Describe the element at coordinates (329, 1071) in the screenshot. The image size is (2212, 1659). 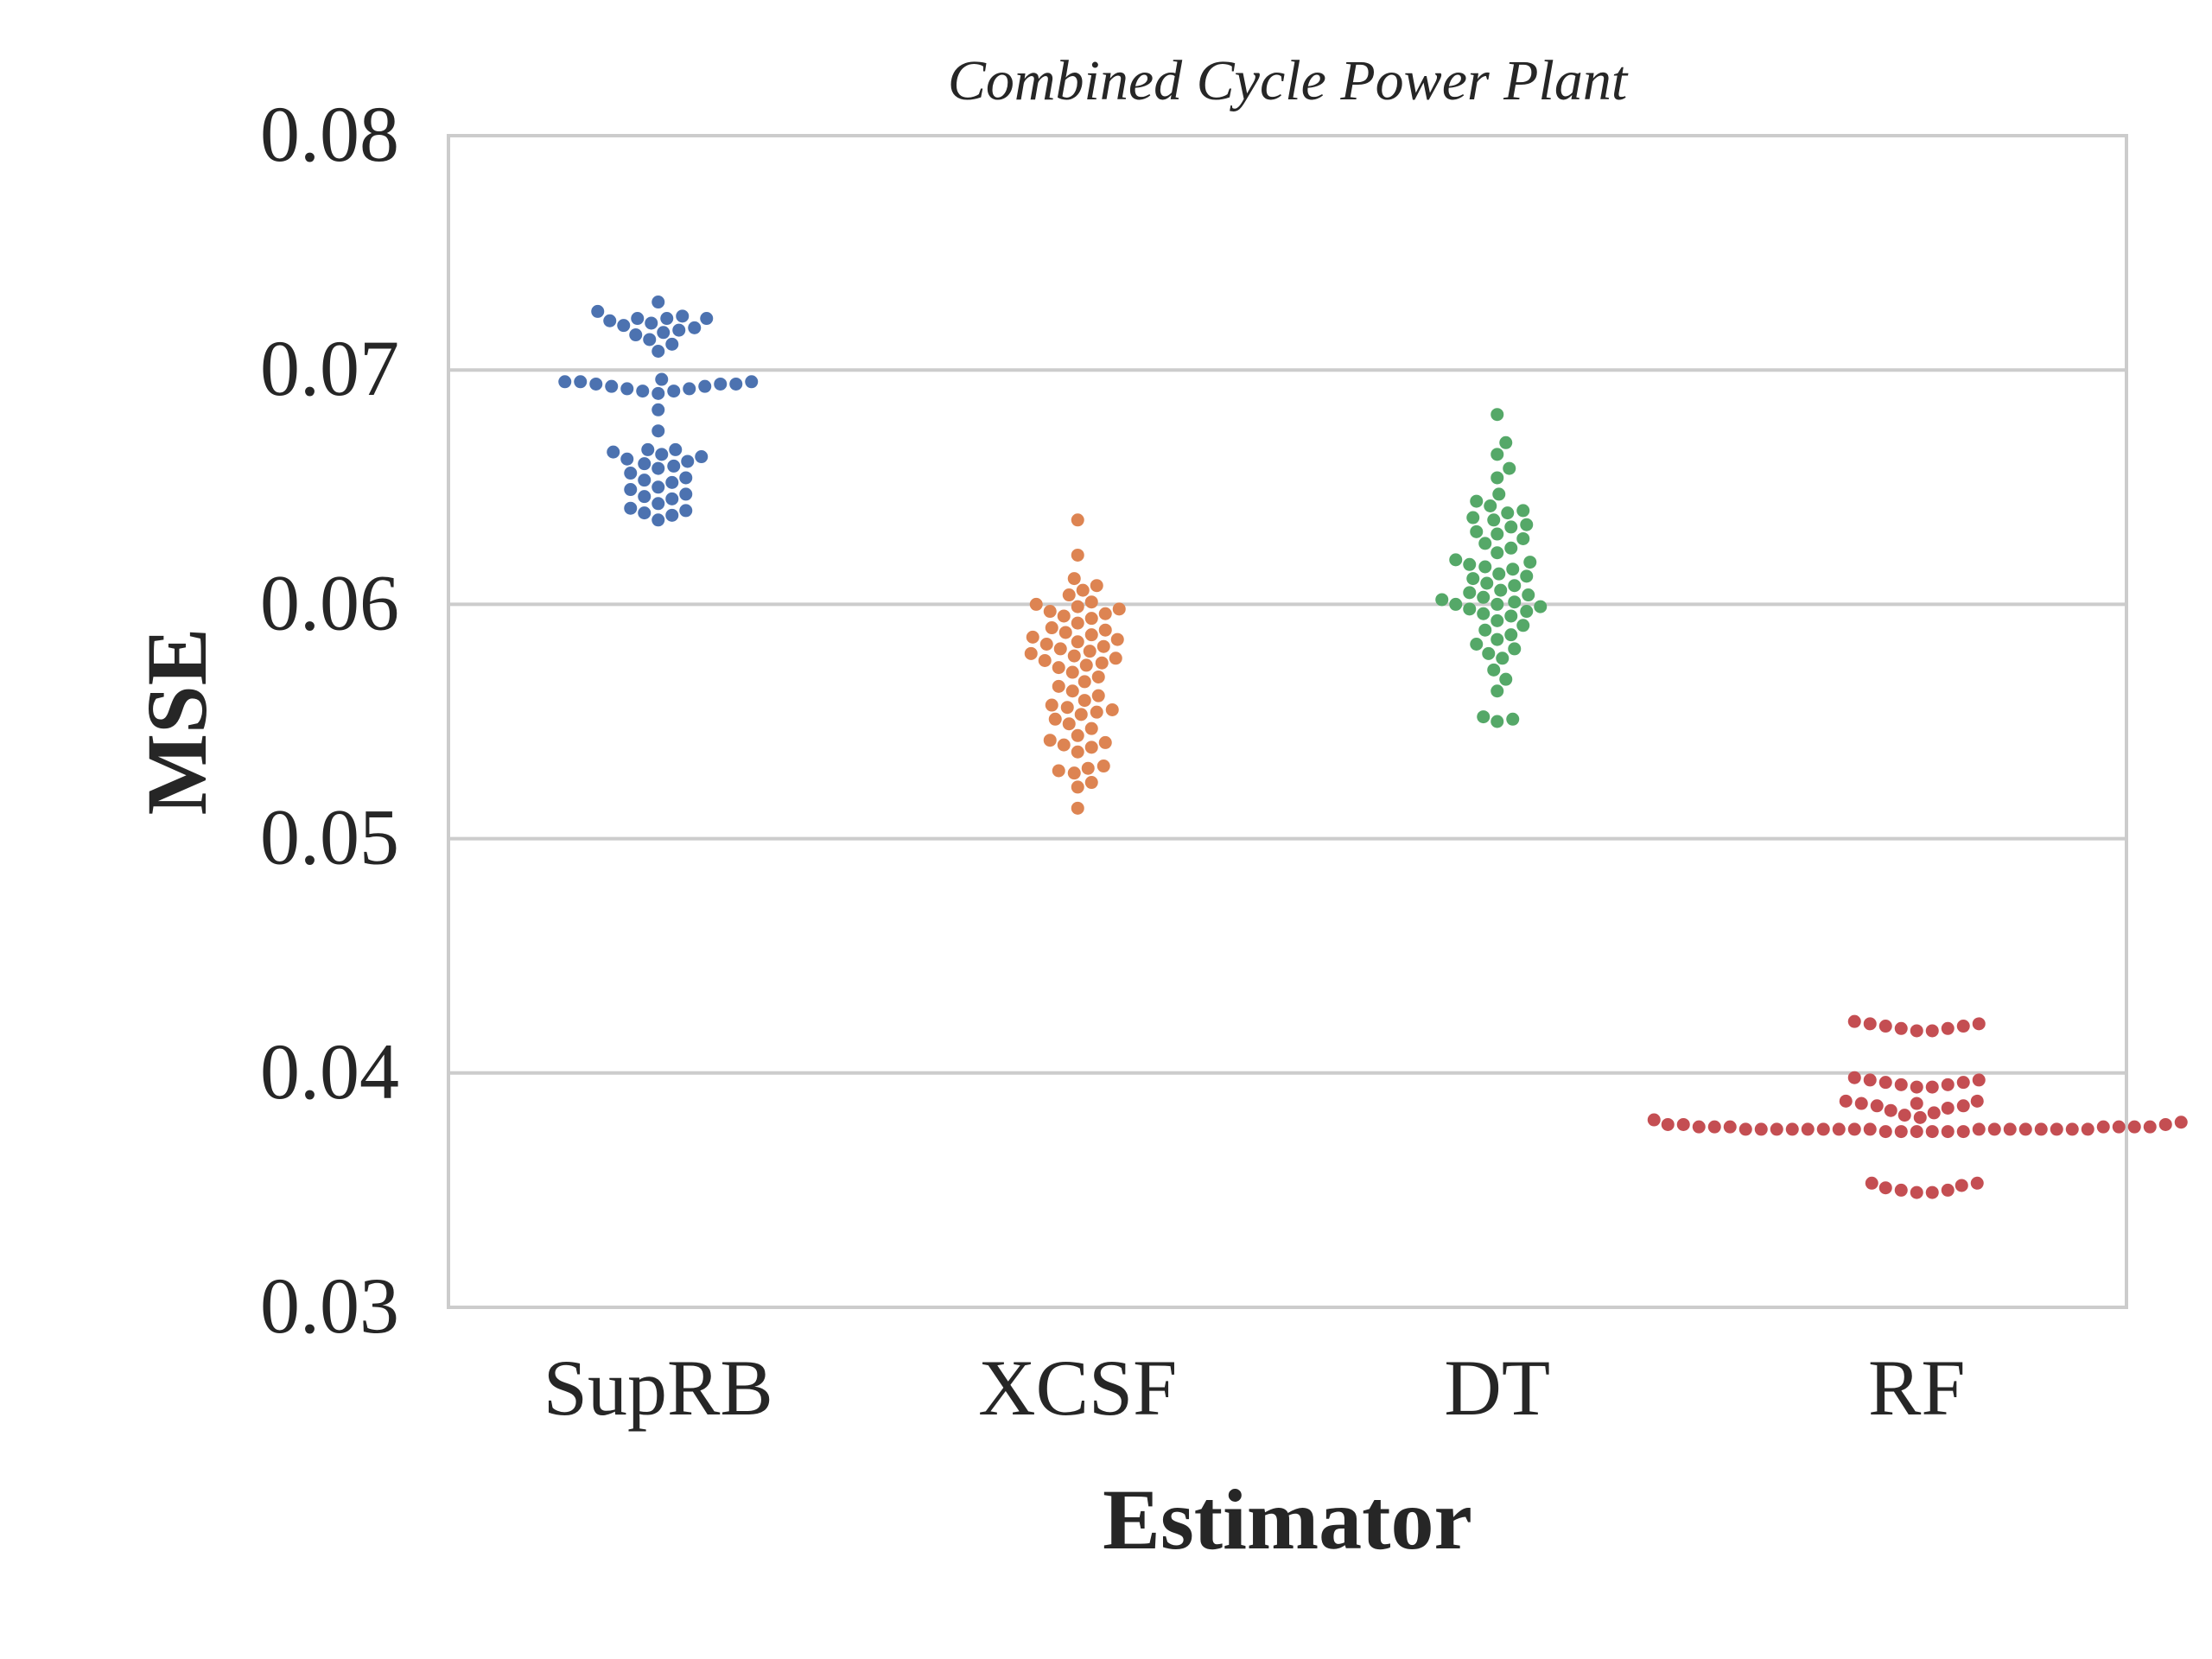
I see `y-tick-label: 0.04` at that location.